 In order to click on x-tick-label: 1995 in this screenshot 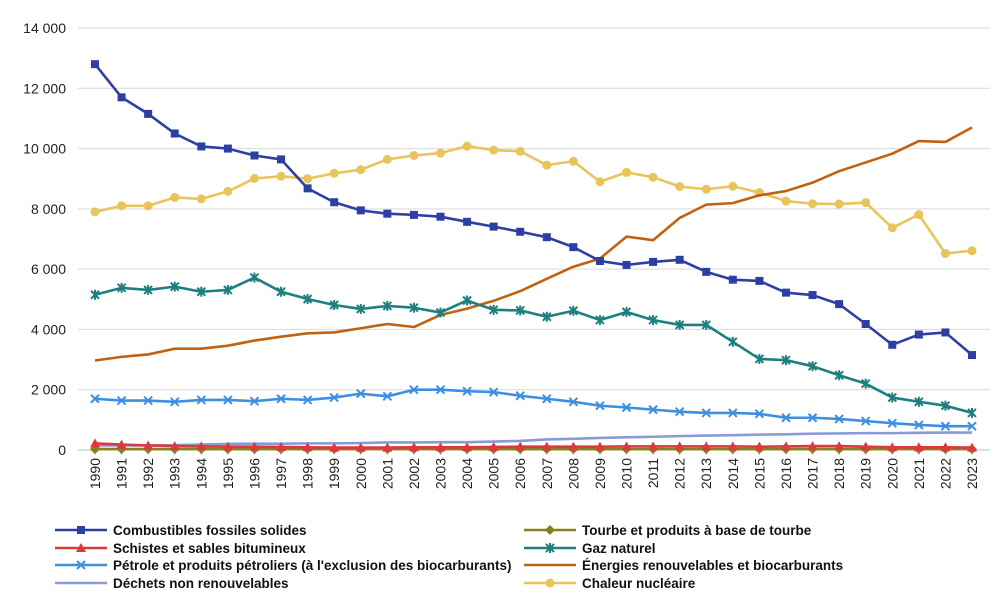, I will do `click(228, 473)`.